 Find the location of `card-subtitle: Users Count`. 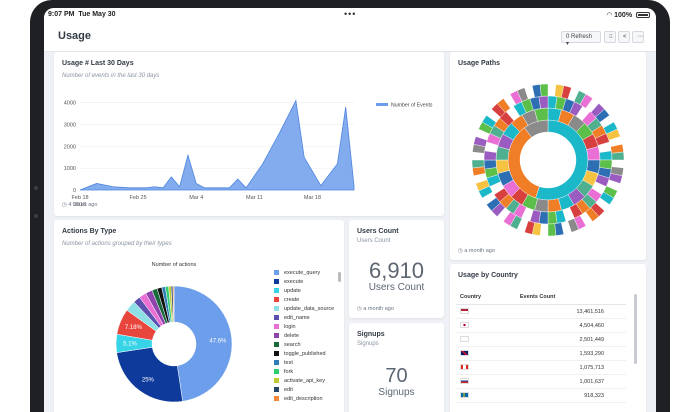

card-subtitle: Users Count is located at coordinates (374, 241).